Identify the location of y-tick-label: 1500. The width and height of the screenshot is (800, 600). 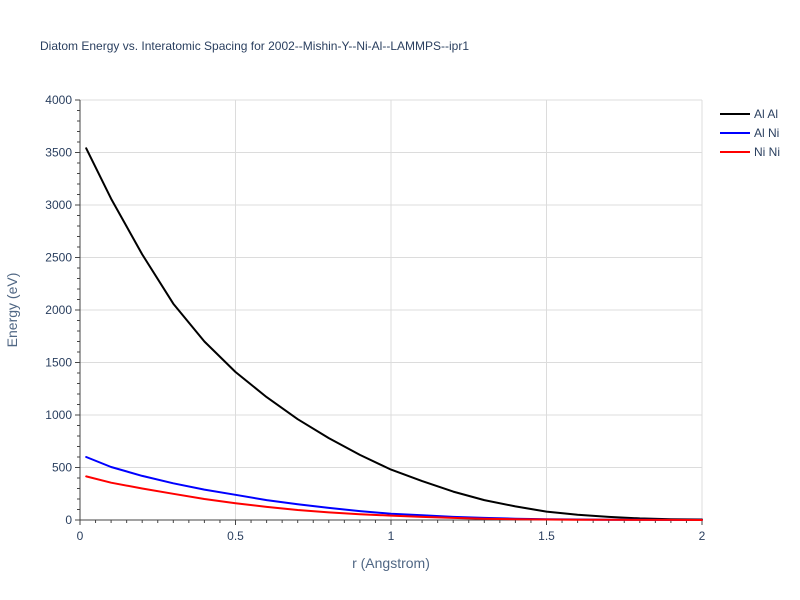
(58, 363).